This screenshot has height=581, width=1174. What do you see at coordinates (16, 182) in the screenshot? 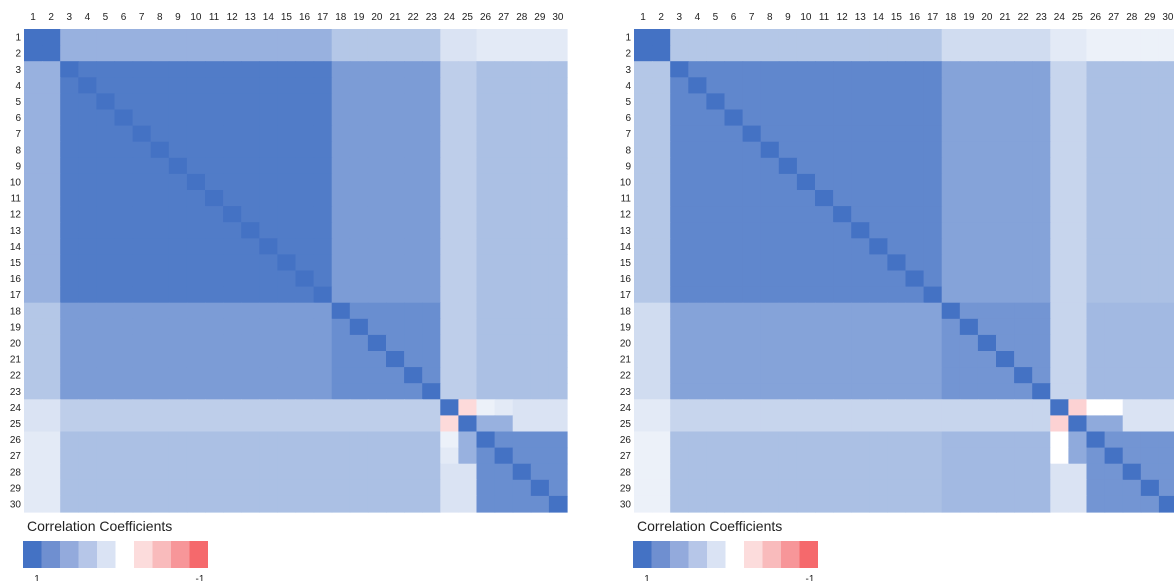
I see `left-row-label-10: 10` at bounding box center [16, 182].